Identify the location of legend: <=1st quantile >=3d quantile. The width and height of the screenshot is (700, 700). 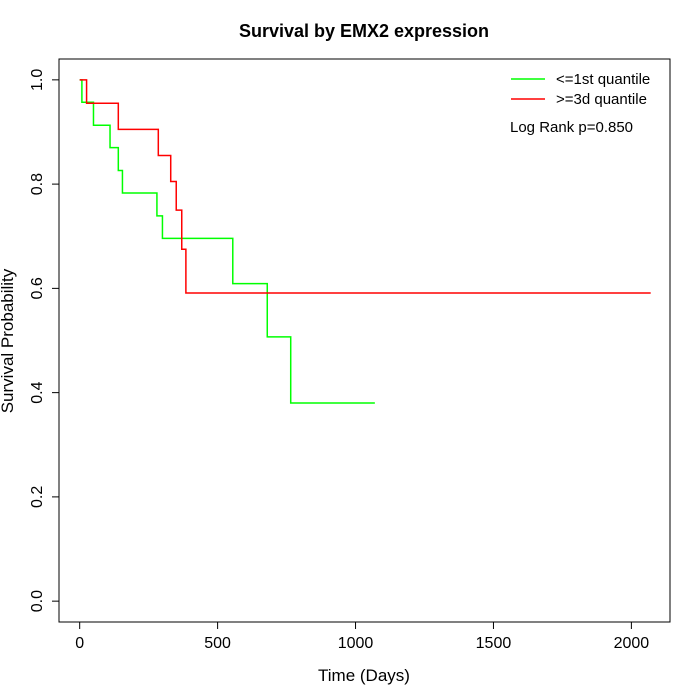
(580, 89).